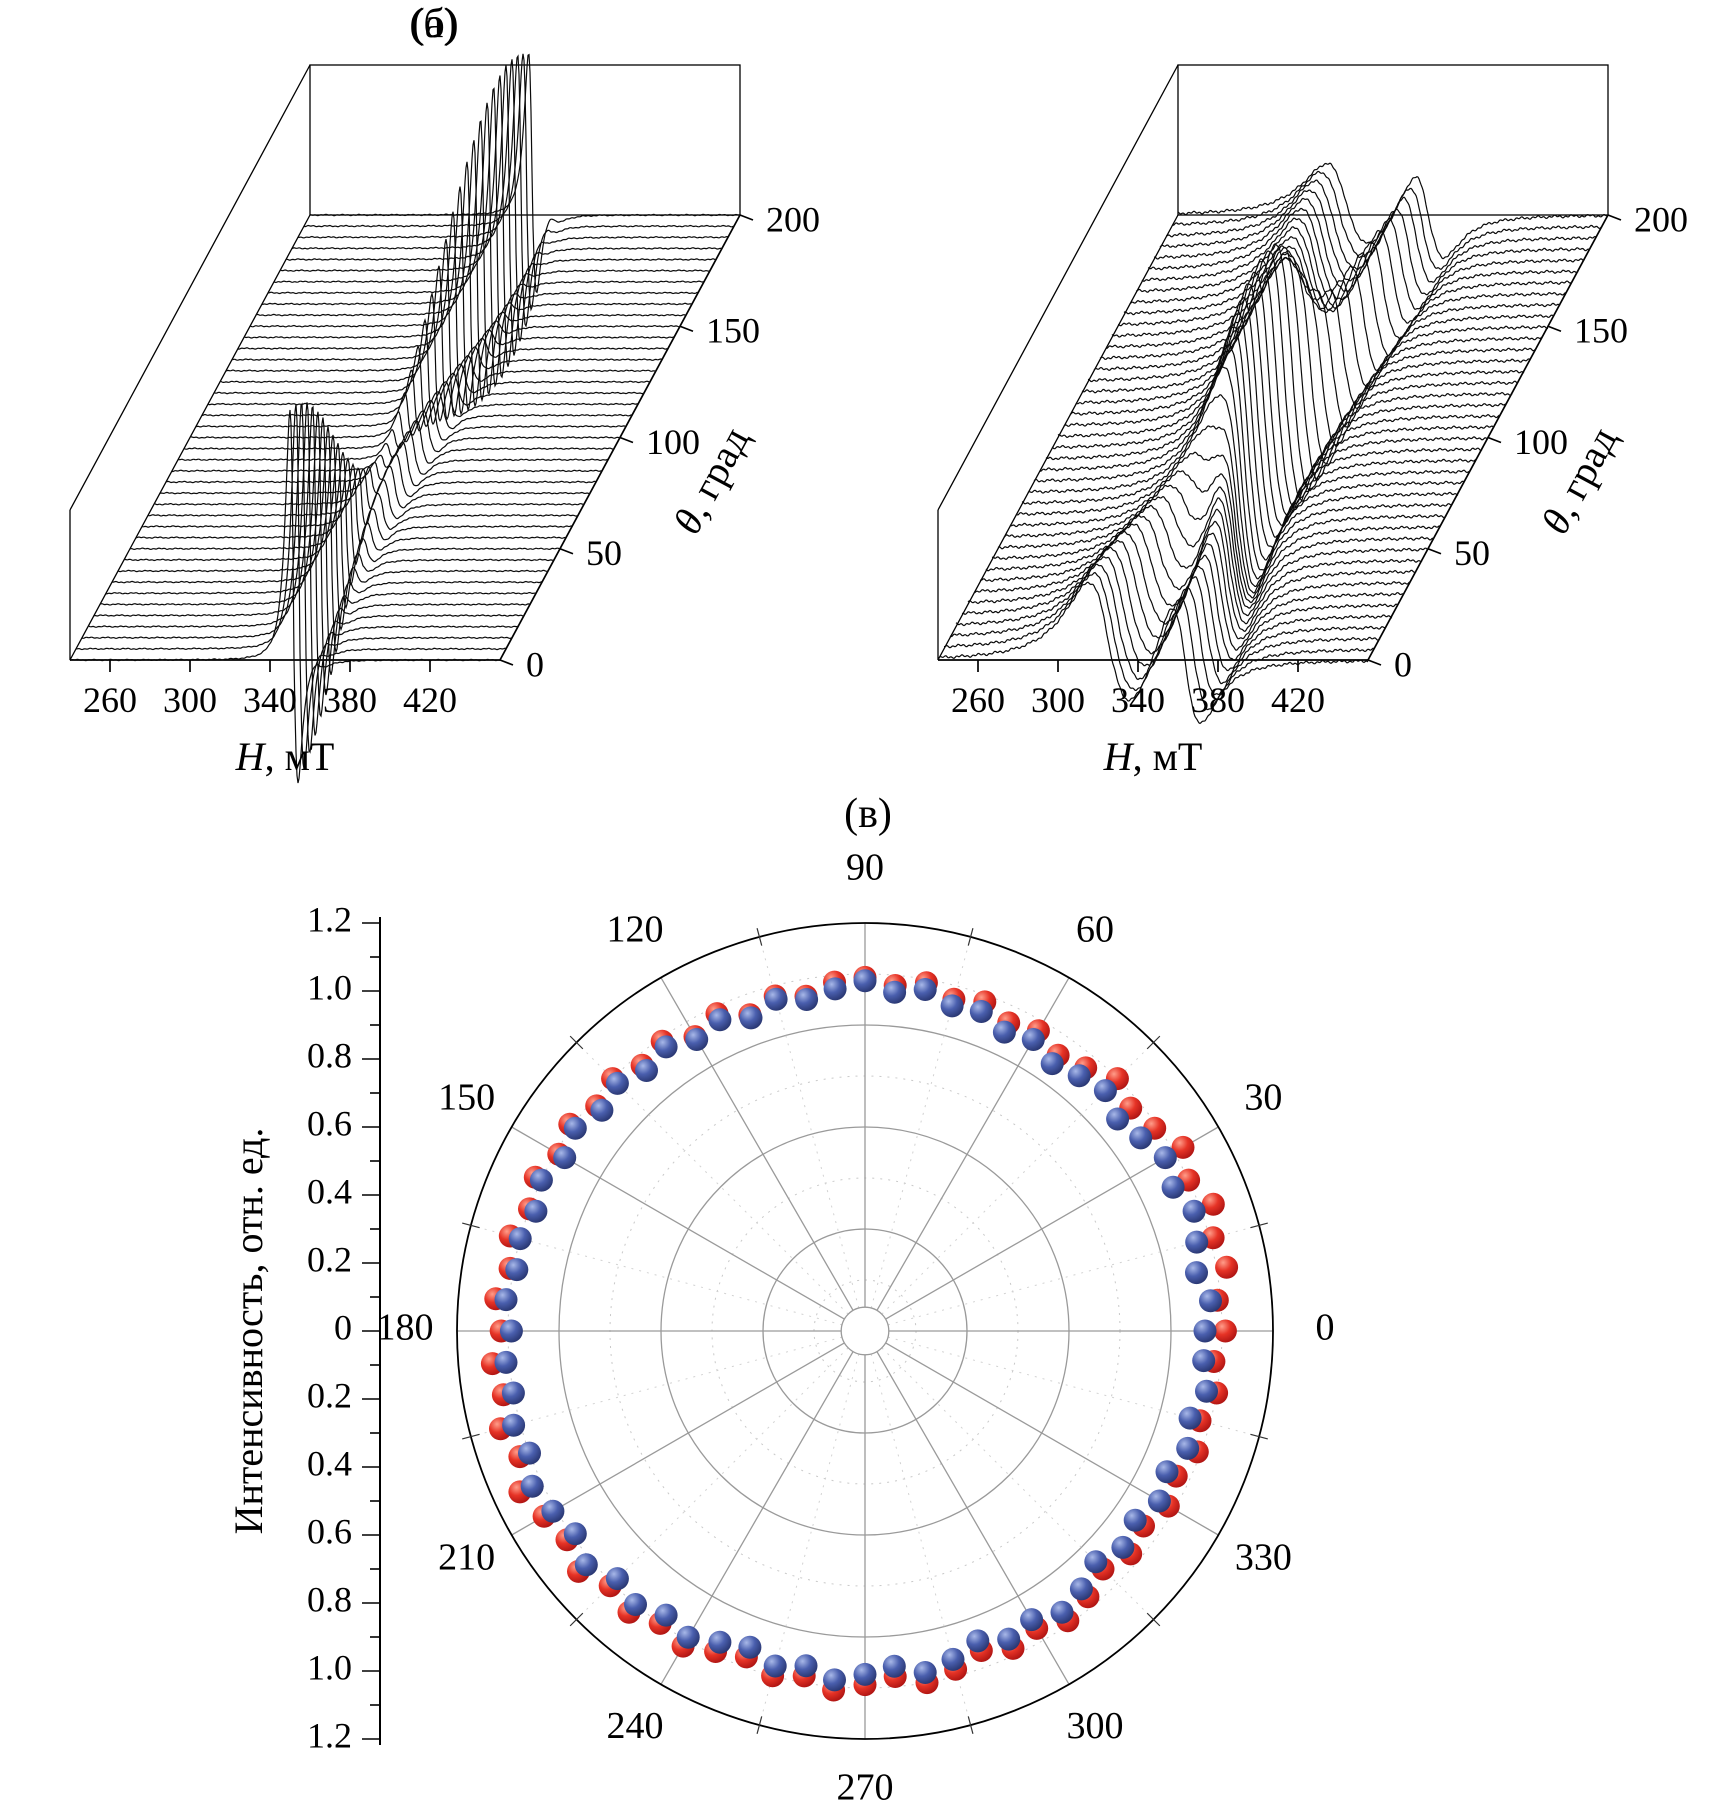  What do you see at coordinates (343, 1327) in the screenshot?
I see `radial-tick-label: 0` at bounding box center [343, 1327].